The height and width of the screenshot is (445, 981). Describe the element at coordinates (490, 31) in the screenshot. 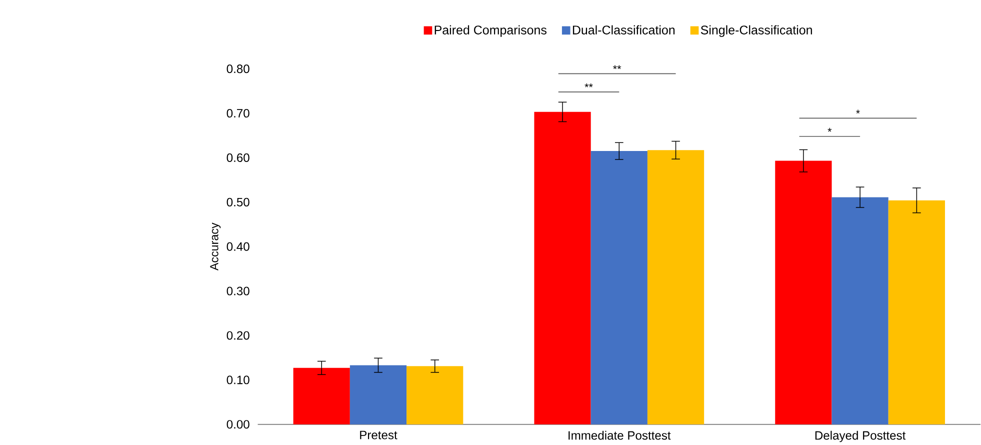

I see `legend-label: Paired Comparisons` at that location.